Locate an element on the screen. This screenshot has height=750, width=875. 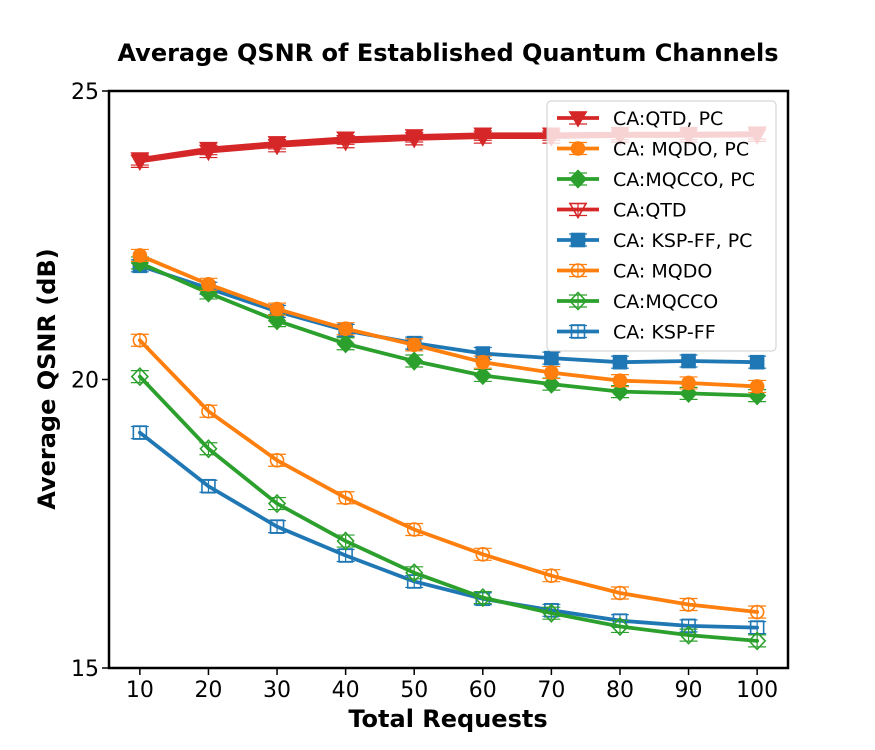
legend-entry: CA:MQCCO, PC is located at coordinates (656, 180).